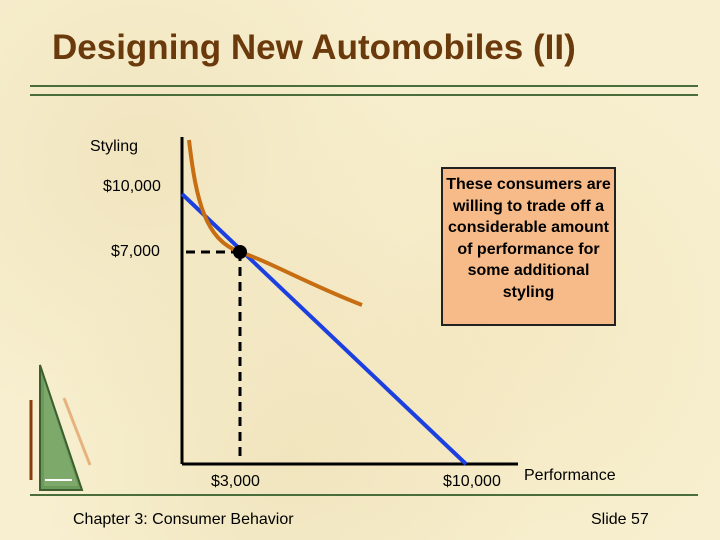 This screenshot has width=720, height=540. What do you see at coordinates (183, 519) in the screenshot?
I see `footer-chapter: Chapter 3: Consumer Behavior` at bounding box center [183, 519].